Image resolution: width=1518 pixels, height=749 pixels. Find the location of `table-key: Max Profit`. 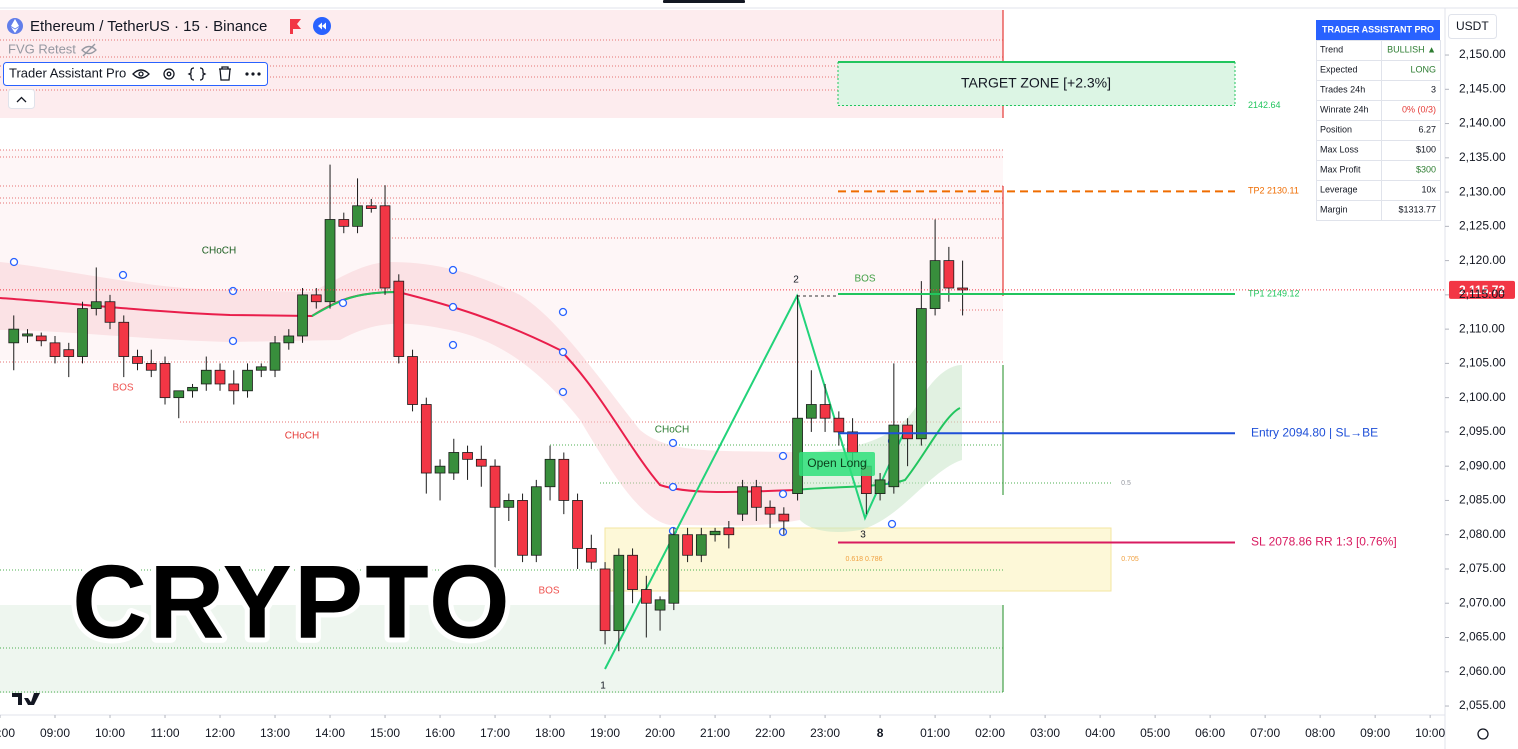

table-key: Max Profit is located at coordinates (1340, 169).